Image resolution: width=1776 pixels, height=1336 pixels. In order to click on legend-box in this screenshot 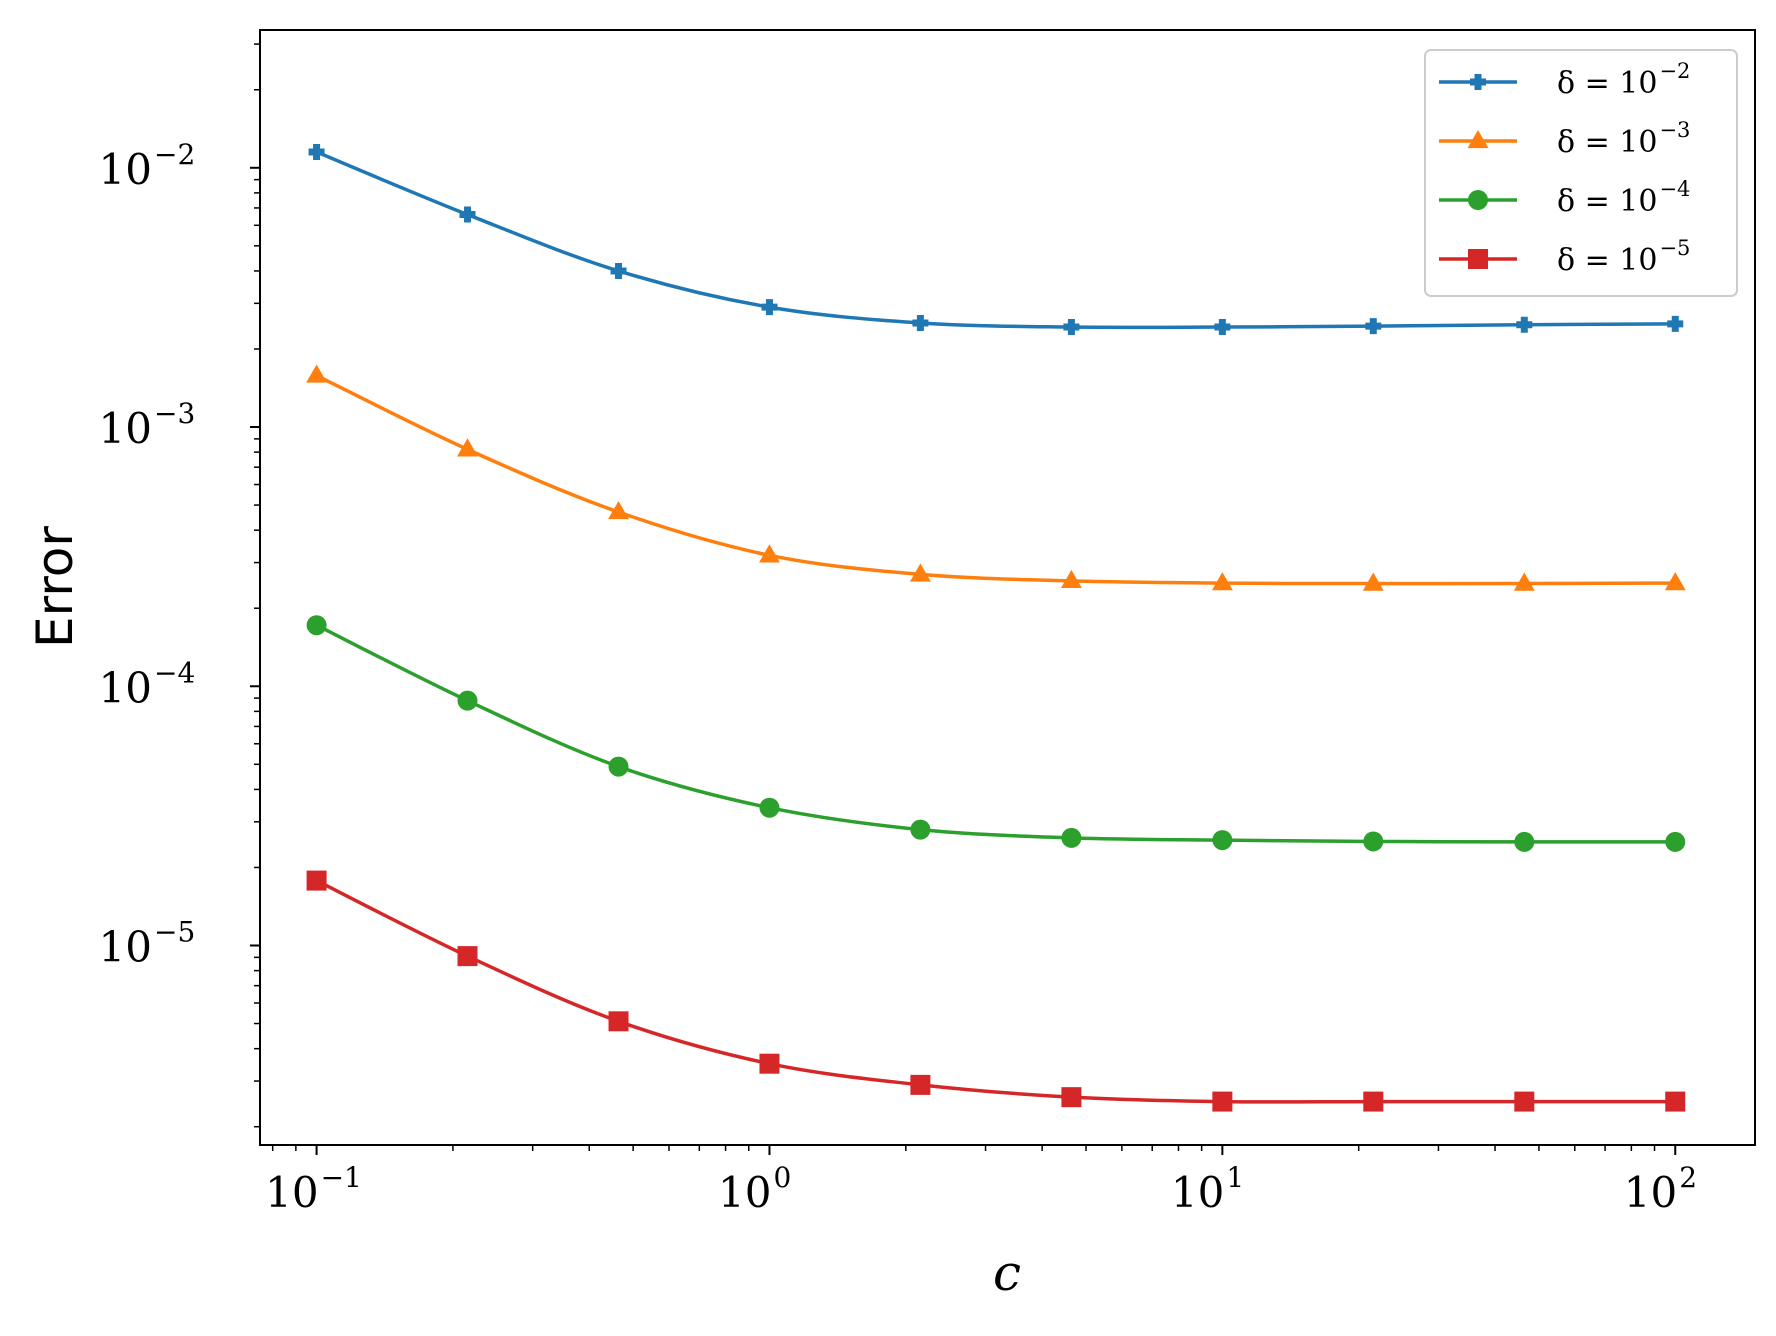, I will do `click(1581, 173)`.